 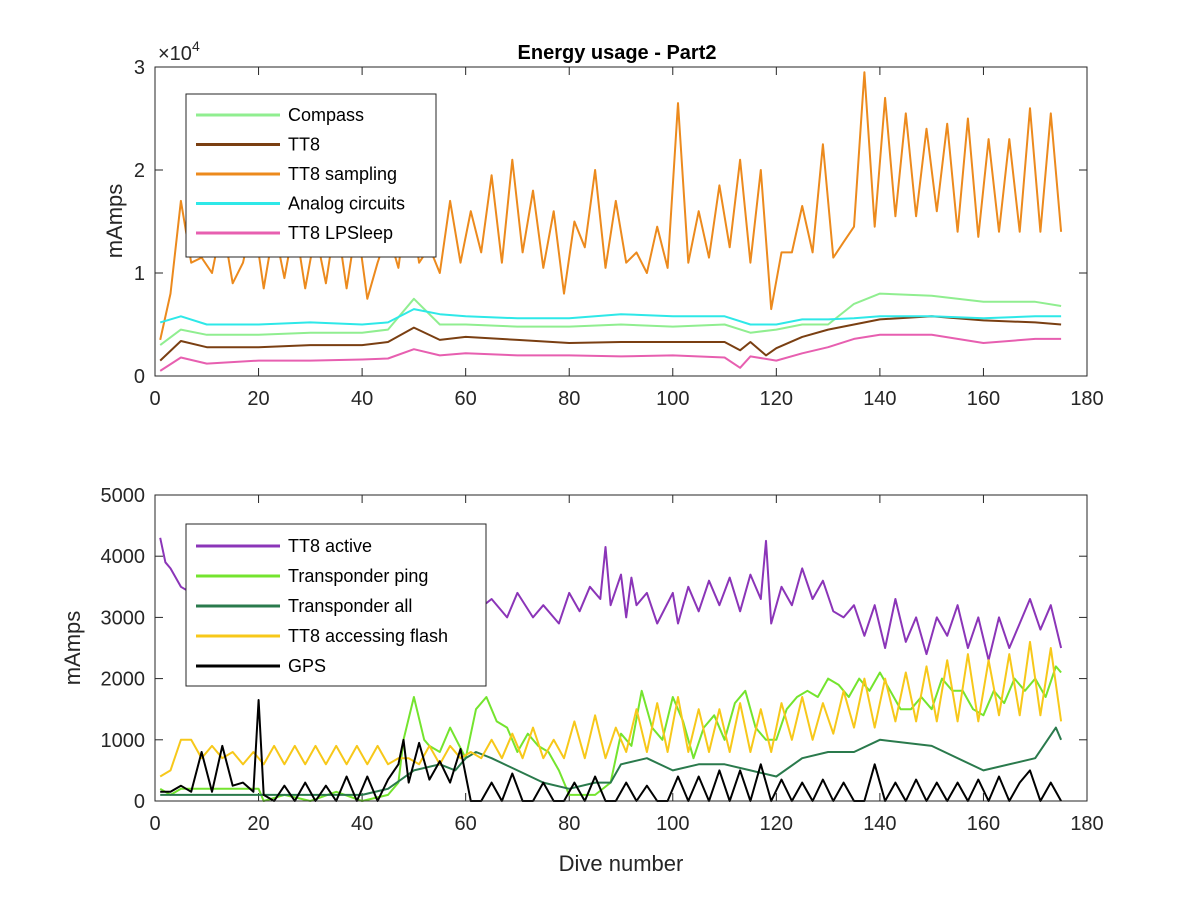 I want to click on legend-label-tt8-accessing-flash: TT8 accessing flash, so click(x=368, y=636).